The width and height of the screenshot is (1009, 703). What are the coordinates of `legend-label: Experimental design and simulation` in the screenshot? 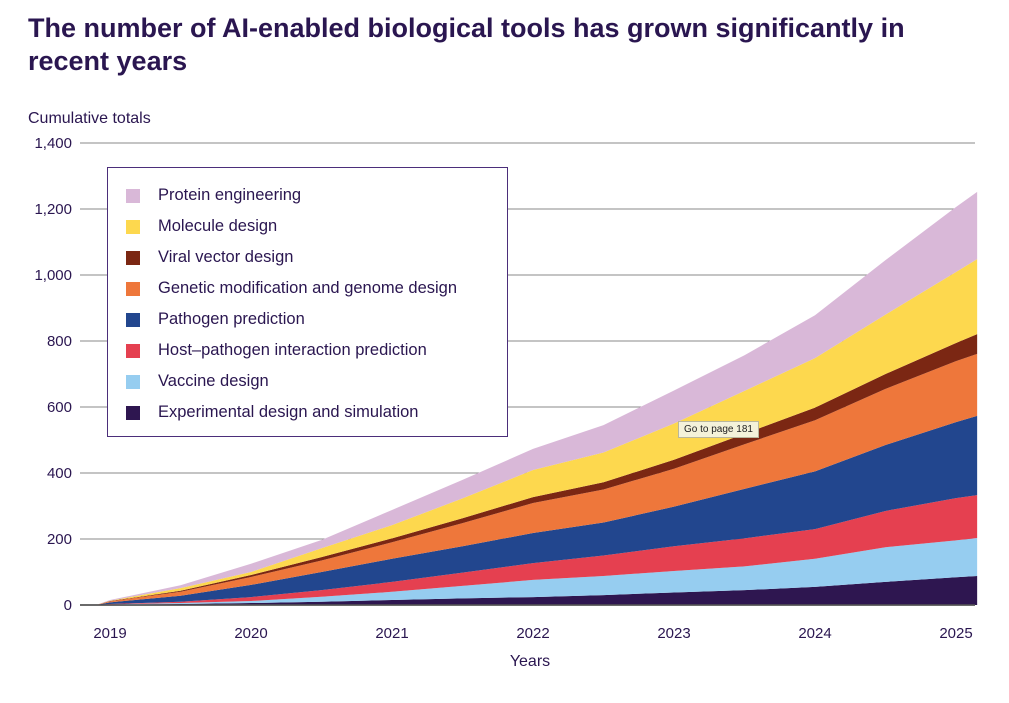 It's located at (288, 412).